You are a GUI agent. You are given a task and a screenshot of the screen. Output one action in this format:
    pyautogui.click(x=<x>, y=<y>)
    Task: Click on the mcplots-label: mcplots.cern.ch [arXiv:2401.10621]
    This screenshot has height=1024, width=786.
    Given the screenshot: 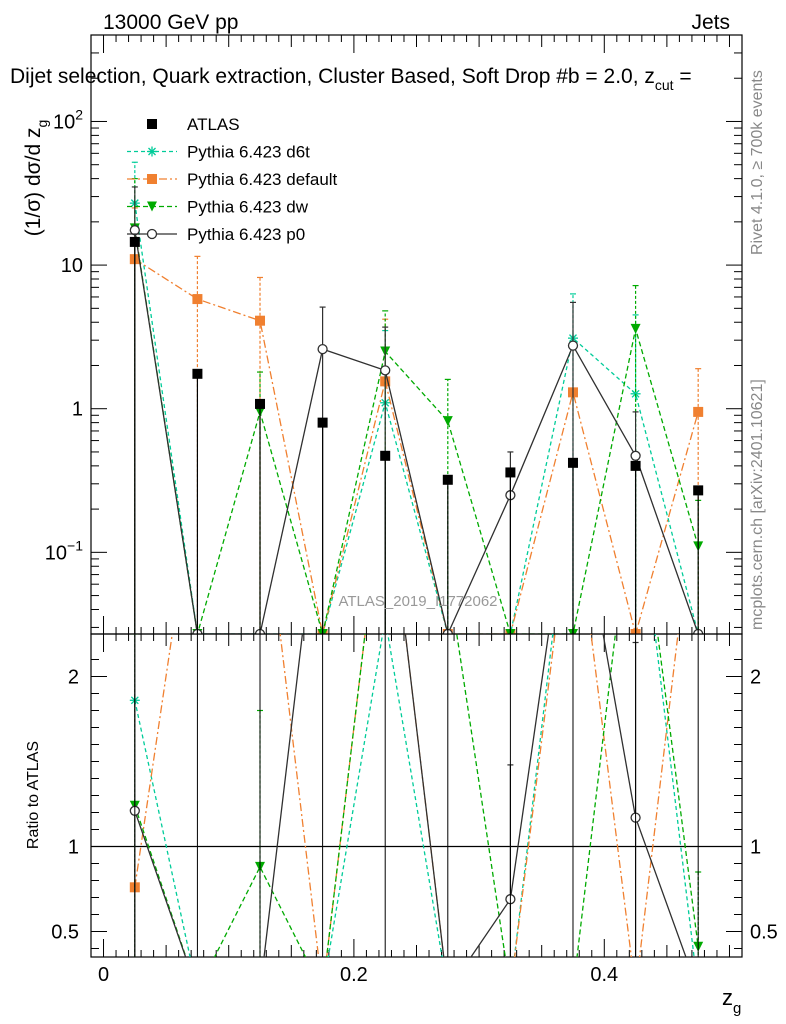 What is the action you would take?
    pyautogui.click(x=757, y=504)
    